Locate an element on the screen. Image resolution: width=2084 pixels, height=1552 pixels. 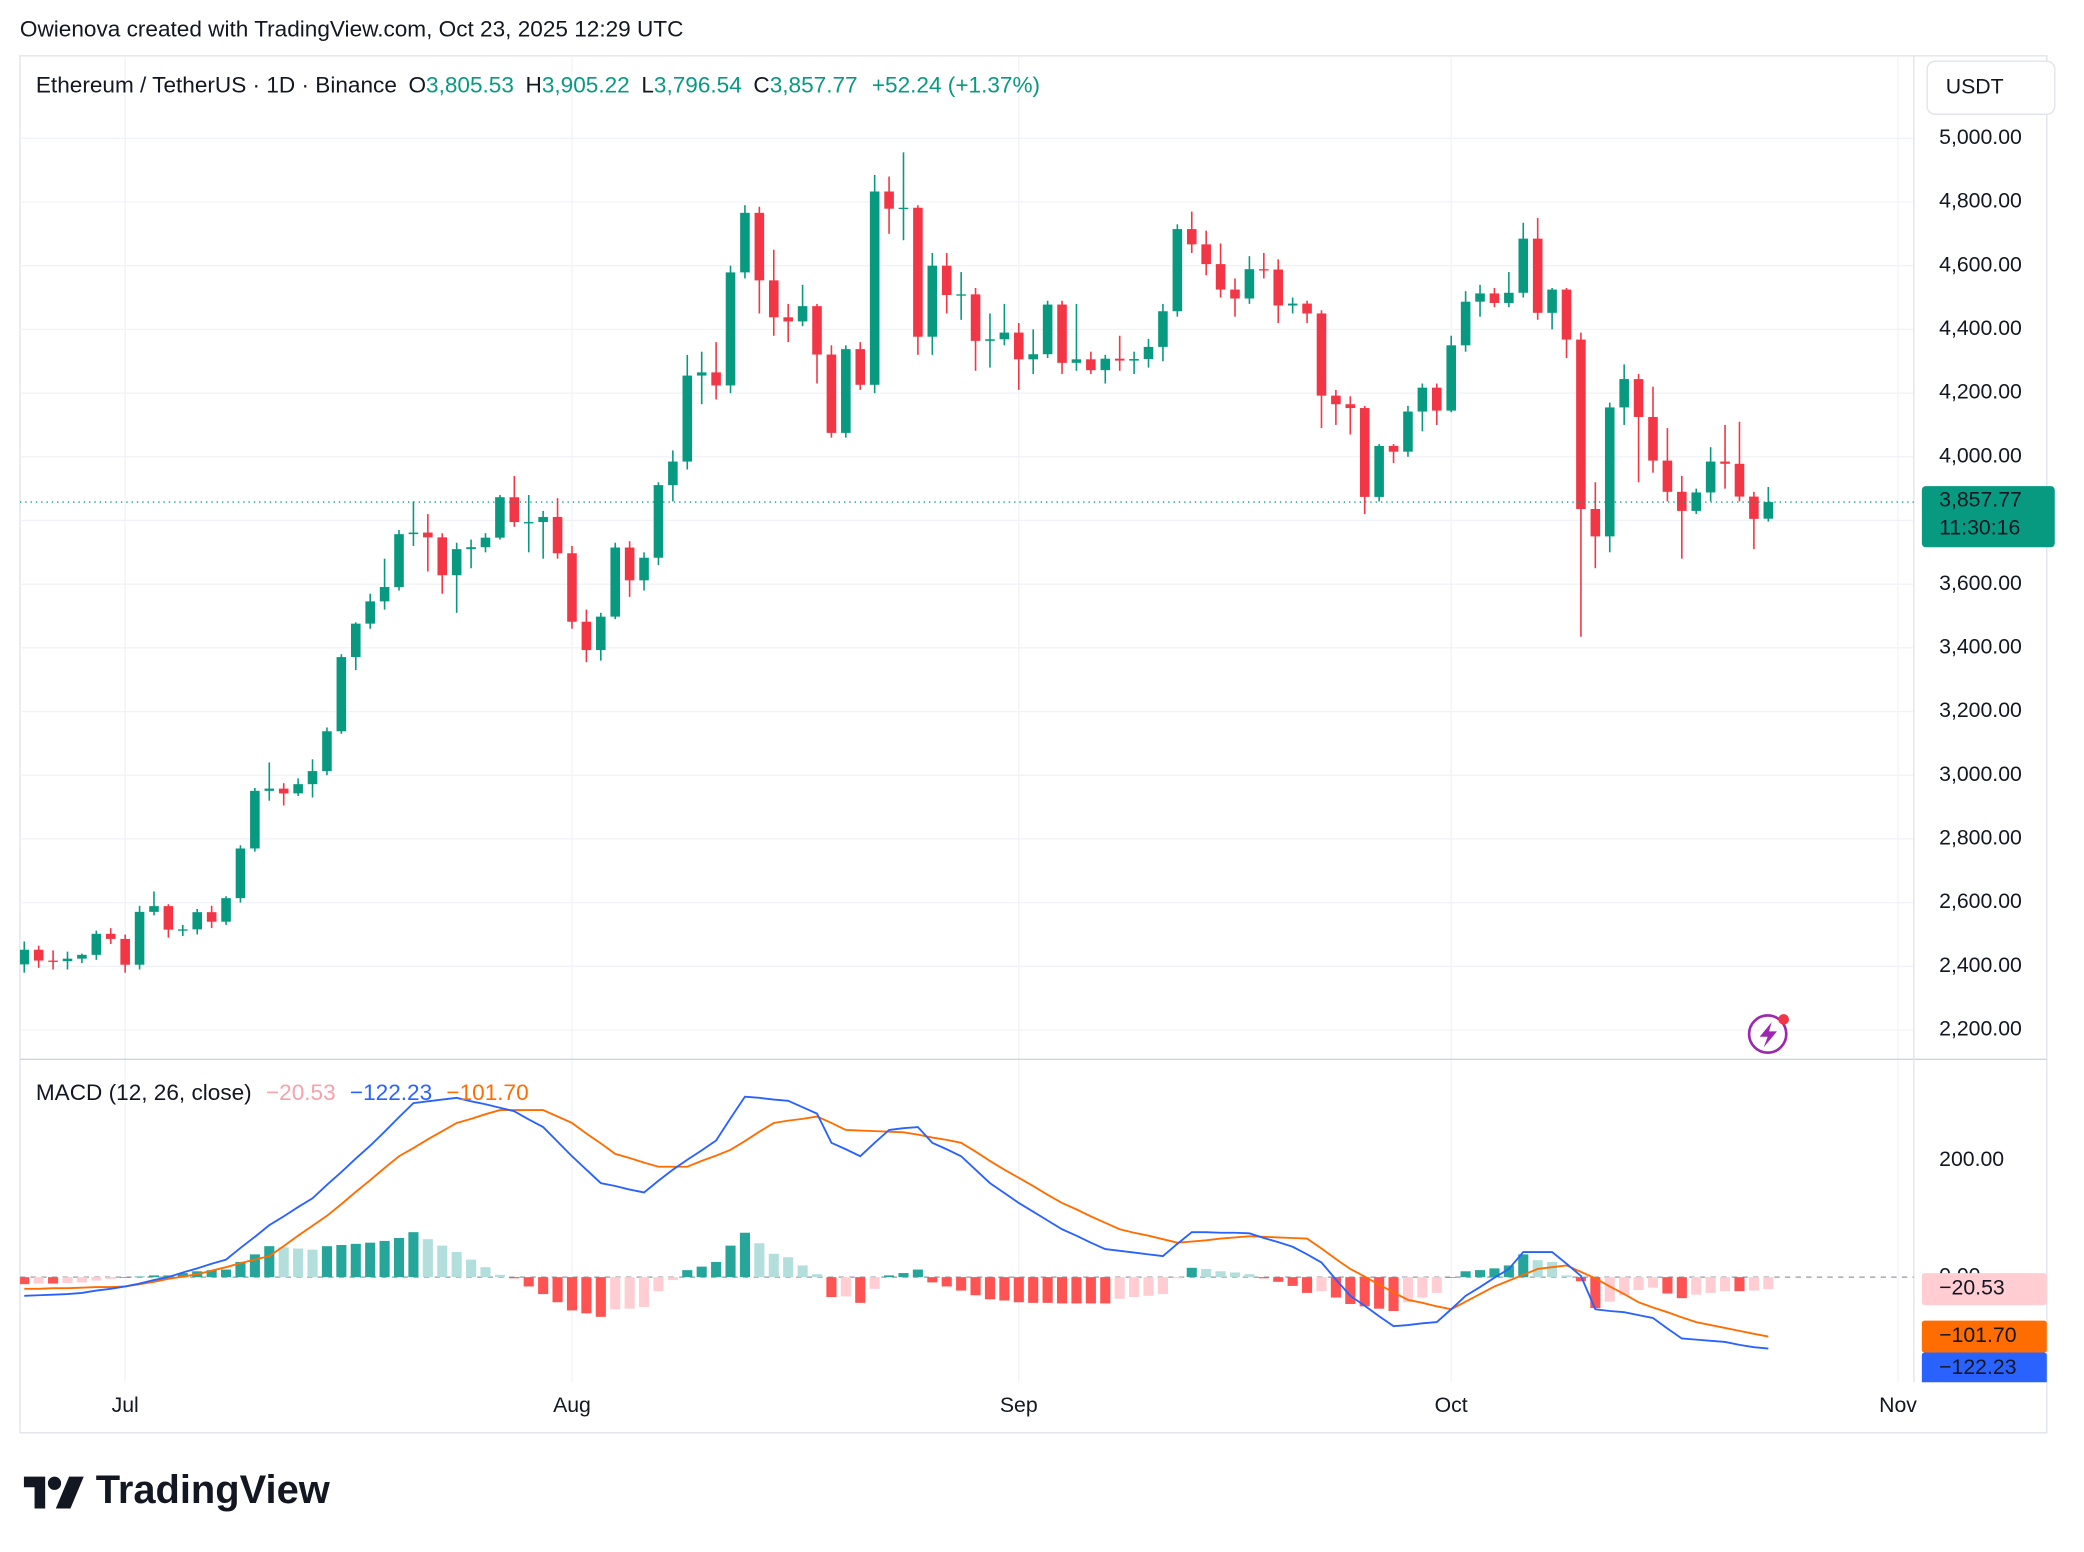
y-tick-label: 2,400.00 is located at coordinates (1980, 965).